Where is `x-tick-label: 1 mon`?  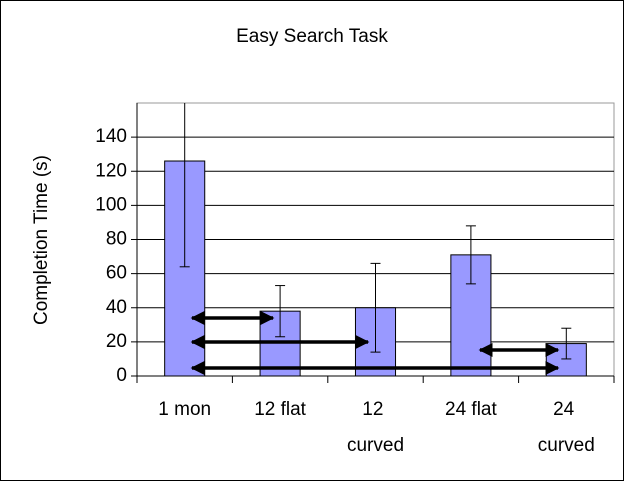 x-tick-label: 1 mon is located at coordinates (184, 409).